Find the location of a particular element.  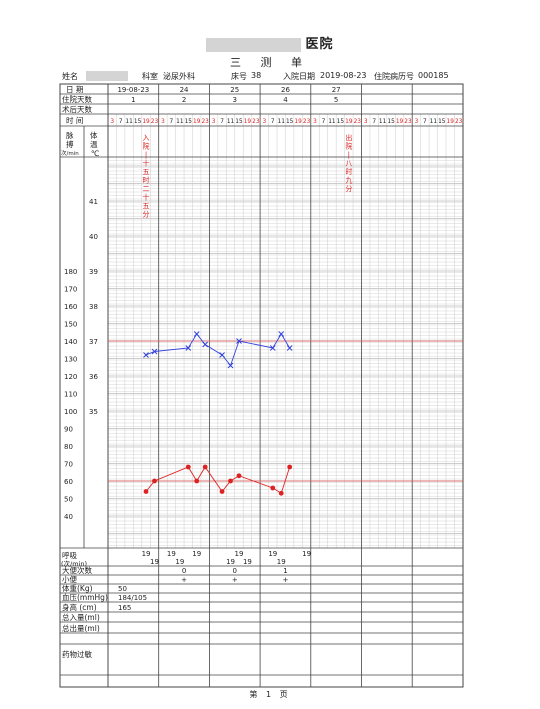

dept-label: 科室 is located at coordinates (150, 76).